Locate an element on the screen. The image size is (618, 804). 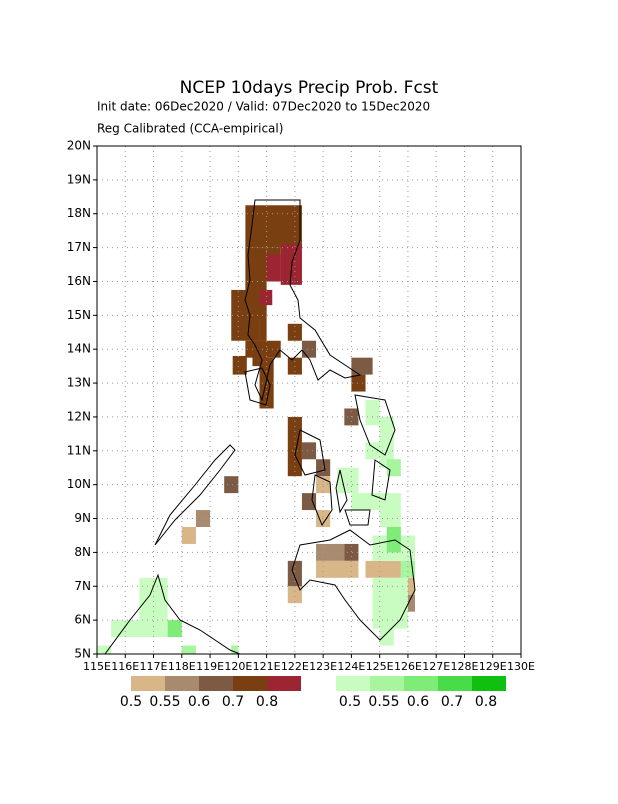
x-tick-label: 123E is located at coordinates (323, 666).